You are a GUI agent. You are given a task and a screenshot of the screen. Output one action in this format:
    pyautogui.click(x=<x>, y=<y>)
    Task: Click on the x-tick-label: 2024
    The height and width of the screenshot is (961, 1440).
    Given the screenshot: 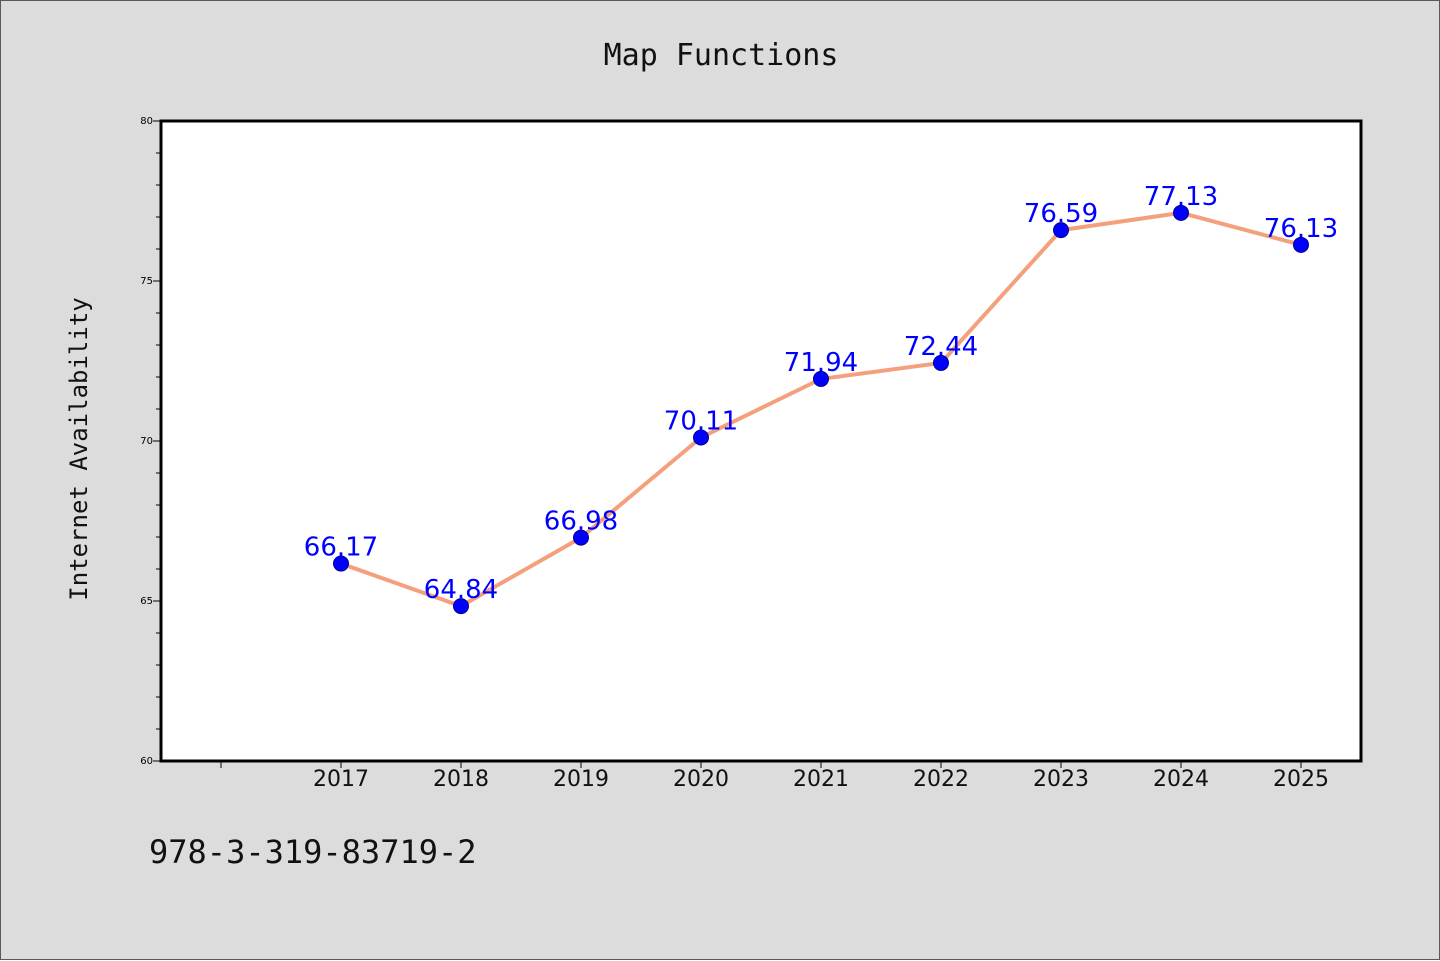 What is the action you would take?
    pyautogui.click(x=1181, y=779)
    